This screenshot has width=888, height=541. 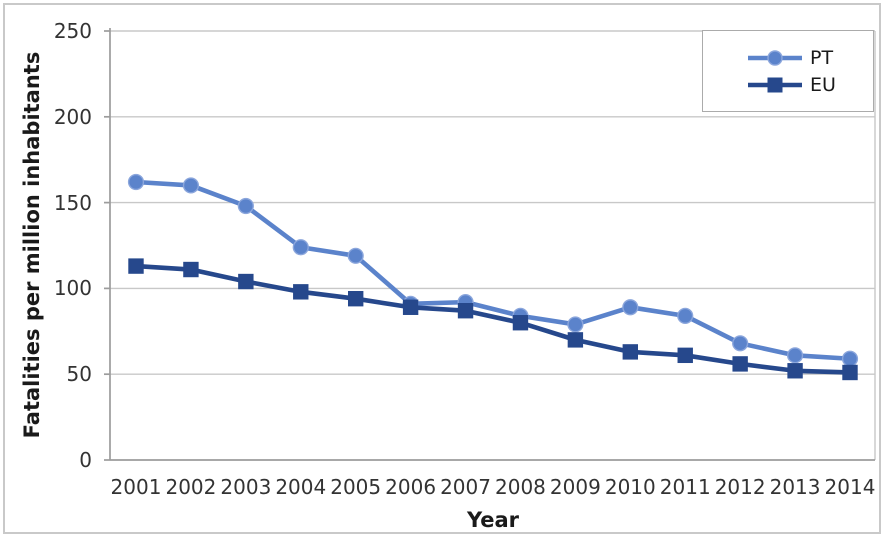 What do you see at coordinates (823, 84) in the screenshot?
I see `legend-label-eu: EU` at bounding box center [823, 84].